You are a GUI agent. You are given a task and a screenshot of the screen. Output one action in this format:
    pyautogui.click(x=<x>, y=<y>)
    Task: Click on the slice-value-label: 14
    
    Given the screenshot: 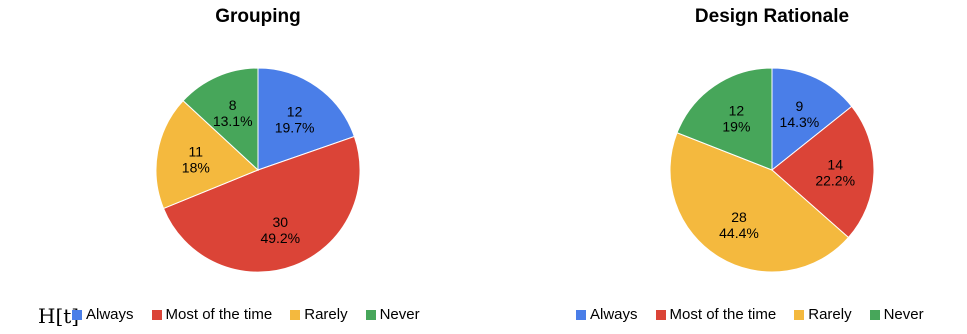 What is the action you would take?
    pyautogui.click(x=835, y=165)
    